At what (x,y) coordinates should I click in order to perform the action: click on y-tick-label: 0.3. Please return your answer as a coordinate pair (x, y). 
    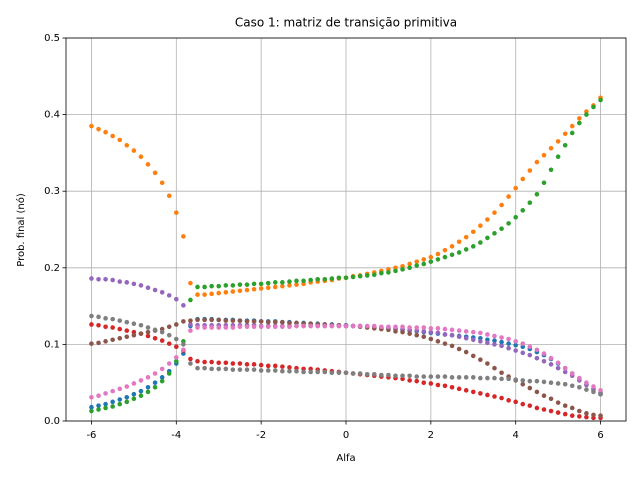
    Looking at the image, I should click on (52, 191).